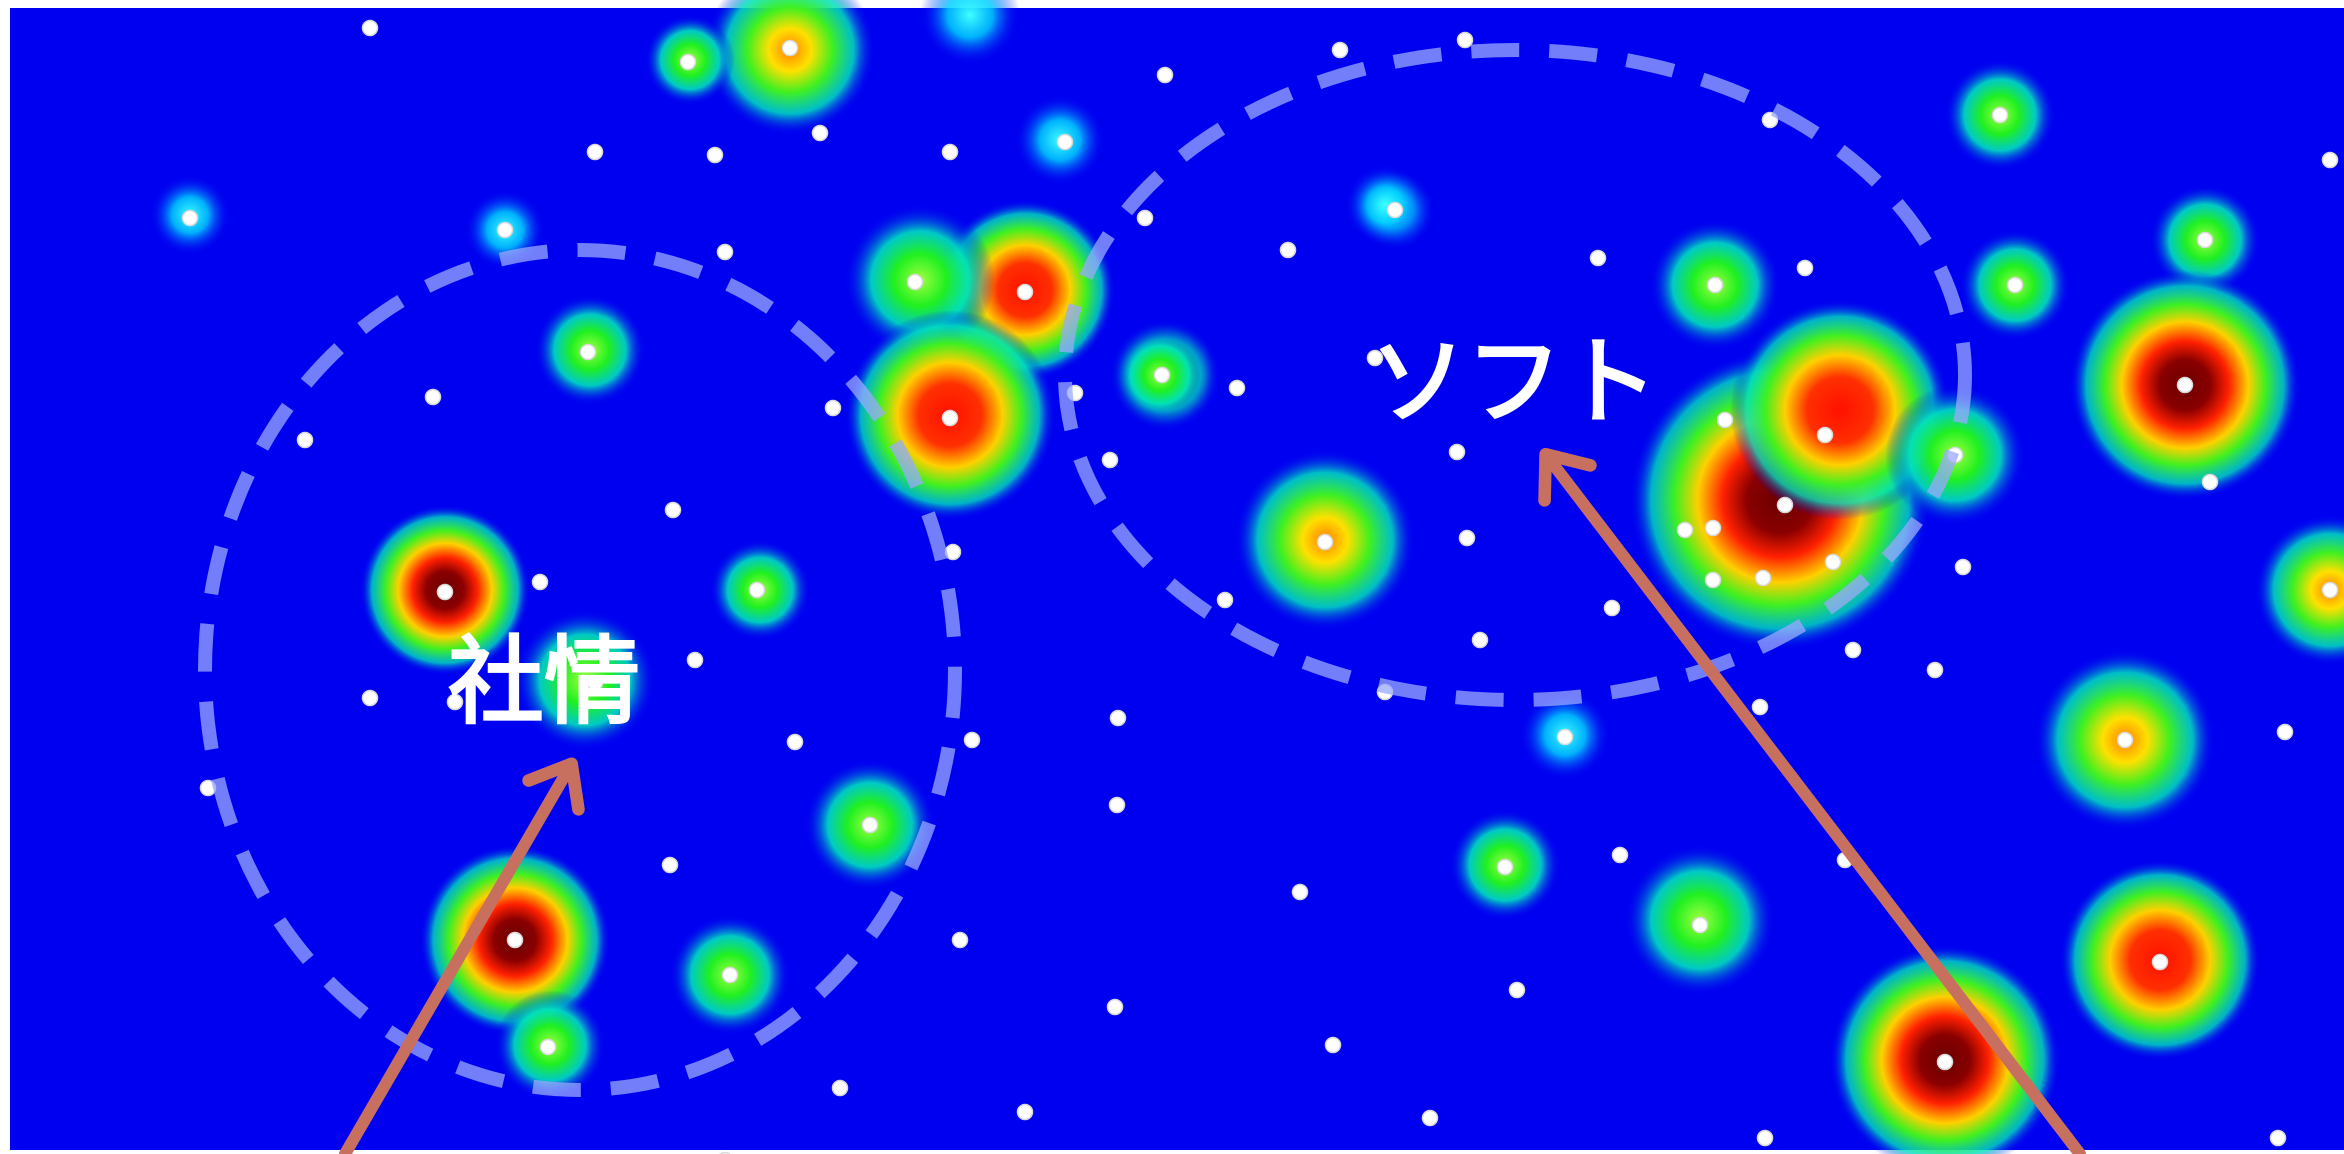 Image resolution: width=2344 pixels, height=1154 pixels. I want to click on region-label-soft: ソフト, so click(1514, 382).